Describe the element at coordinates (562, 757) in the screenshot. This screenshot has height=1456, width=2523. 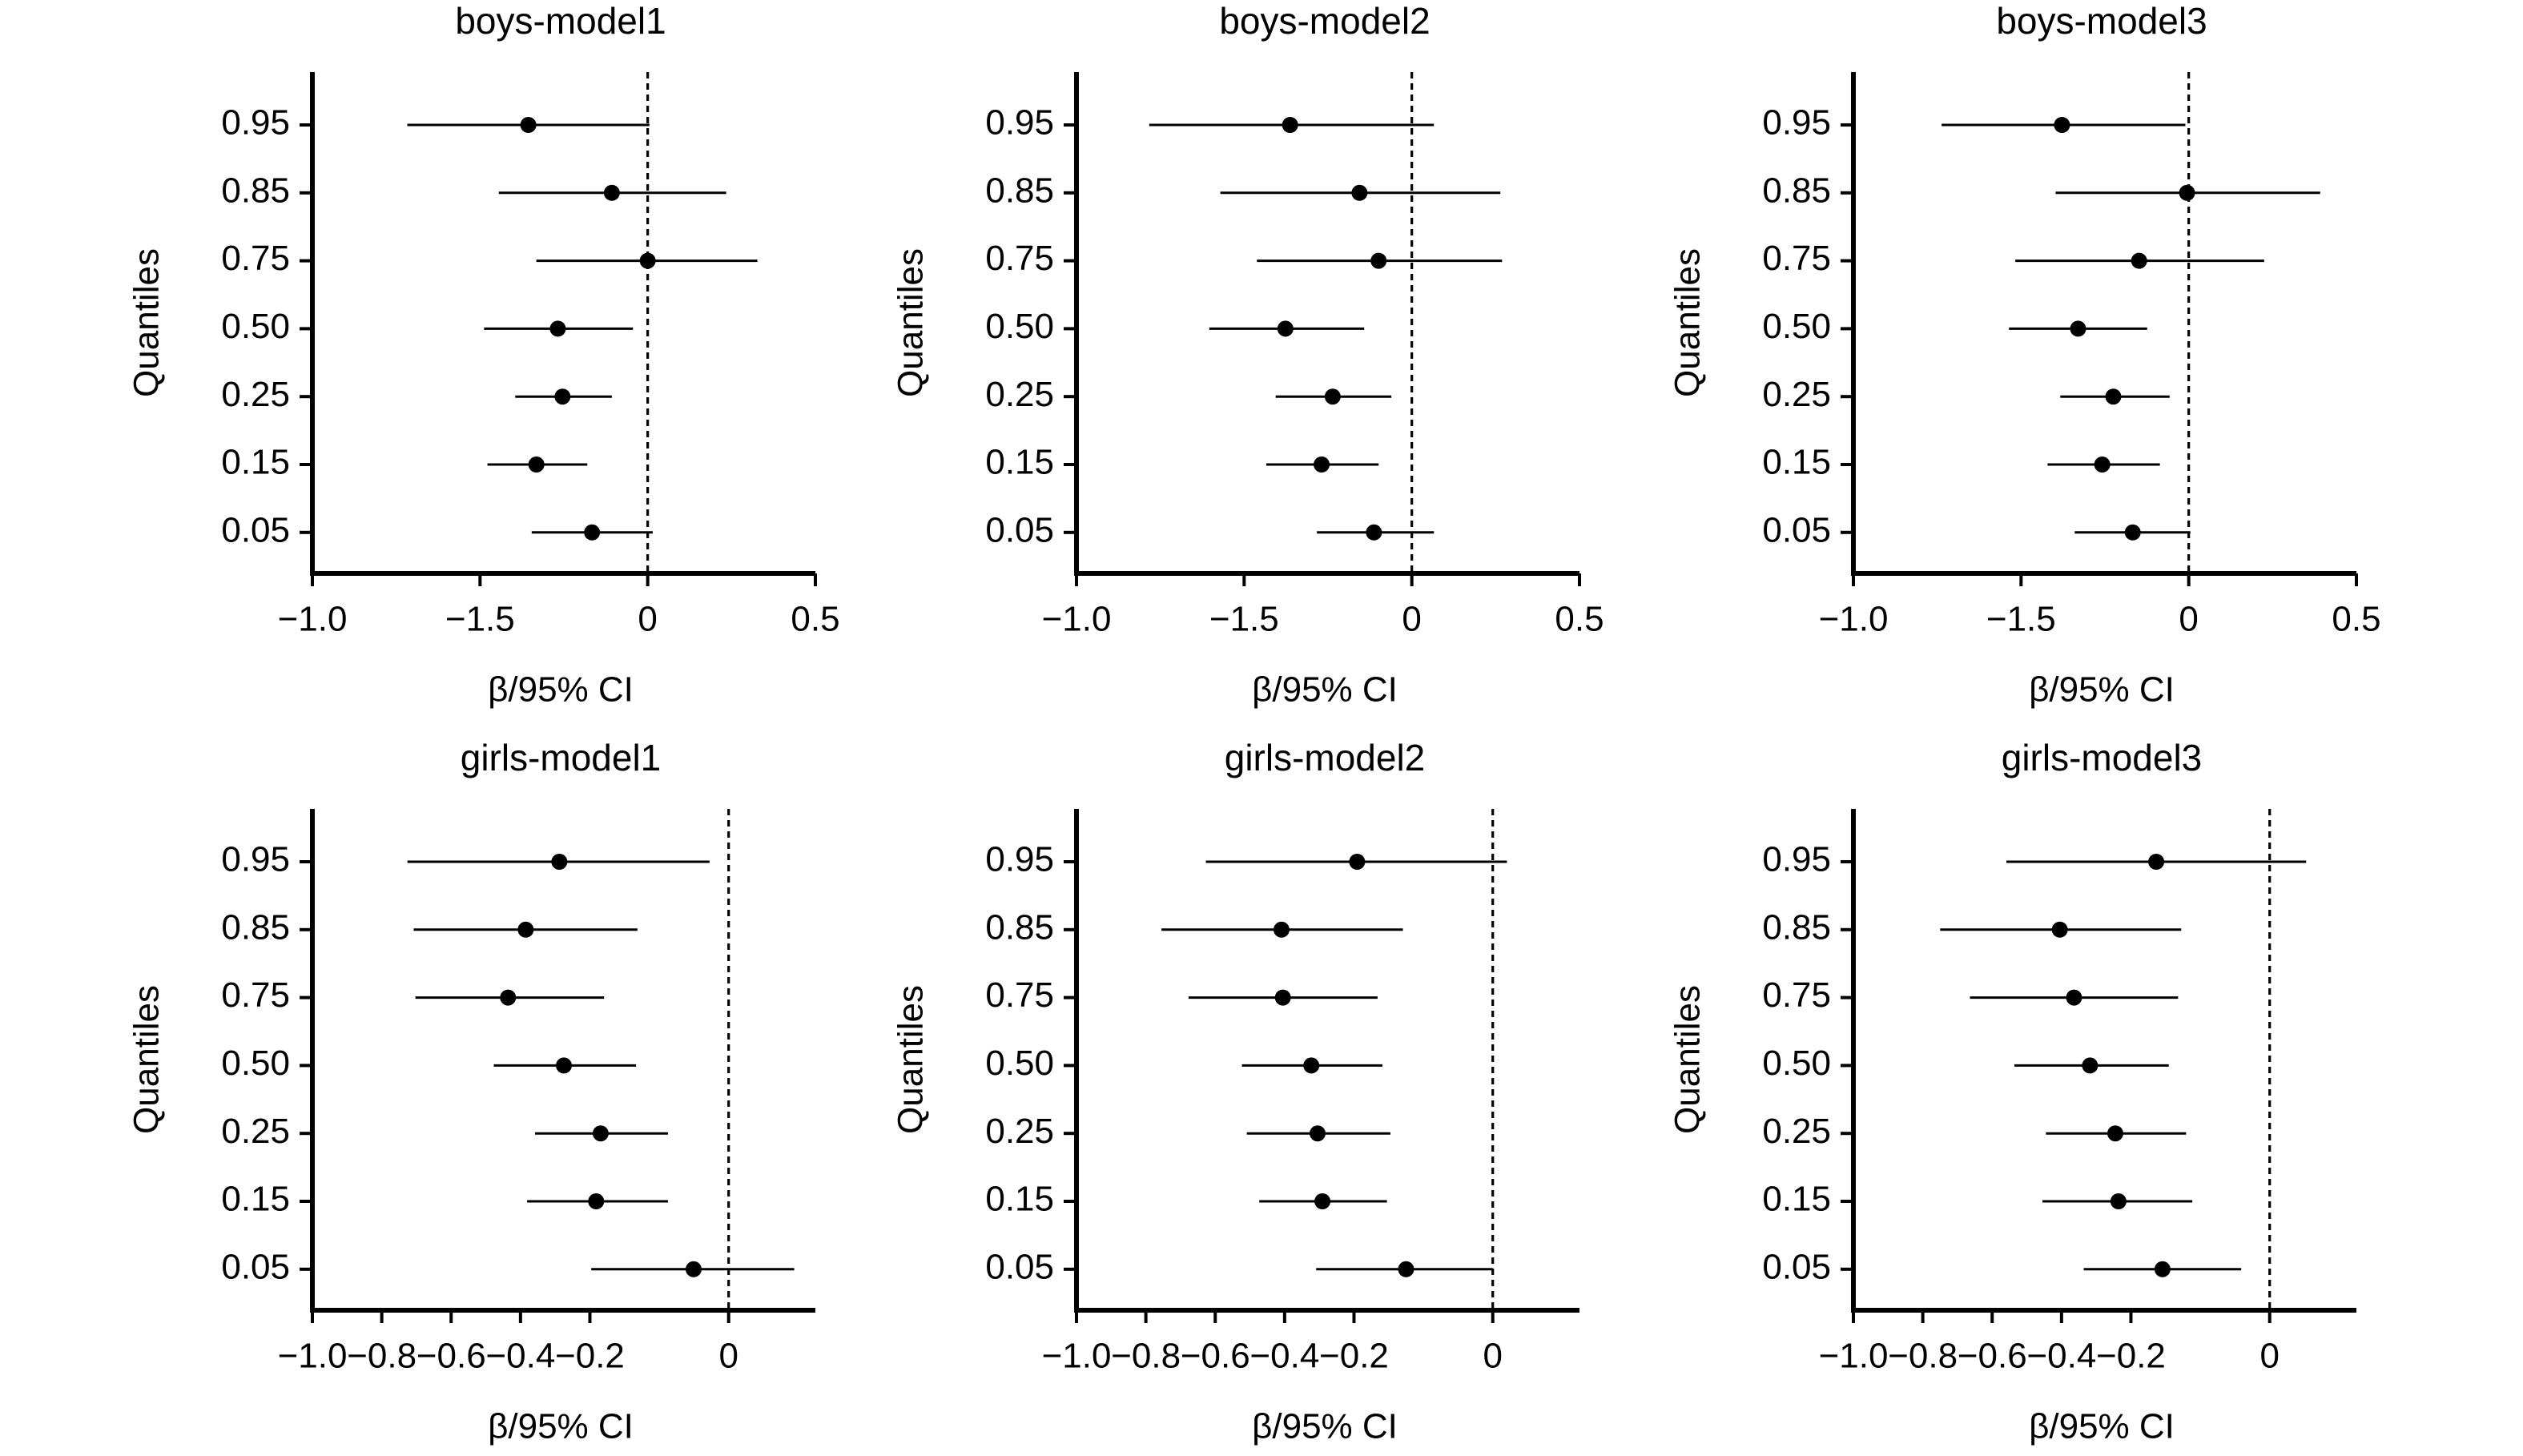
I see `panel-title: girls-model1` at that location.